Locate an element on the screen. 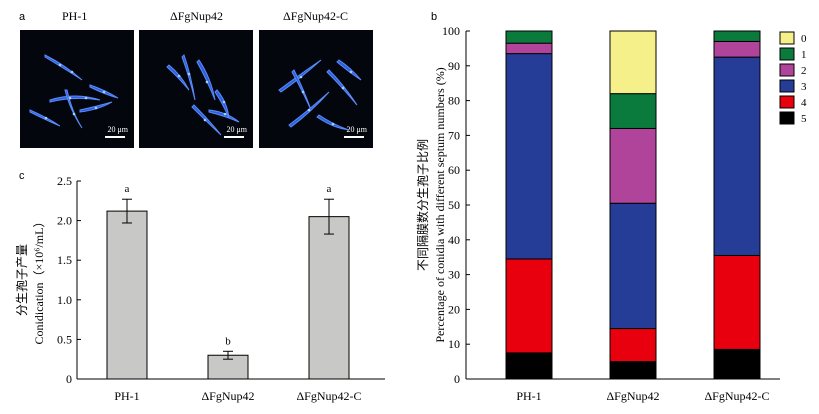 This screenshot has height=414, width=819. c-y-tick-label: 2.5 is located at coordinates (64, 181).